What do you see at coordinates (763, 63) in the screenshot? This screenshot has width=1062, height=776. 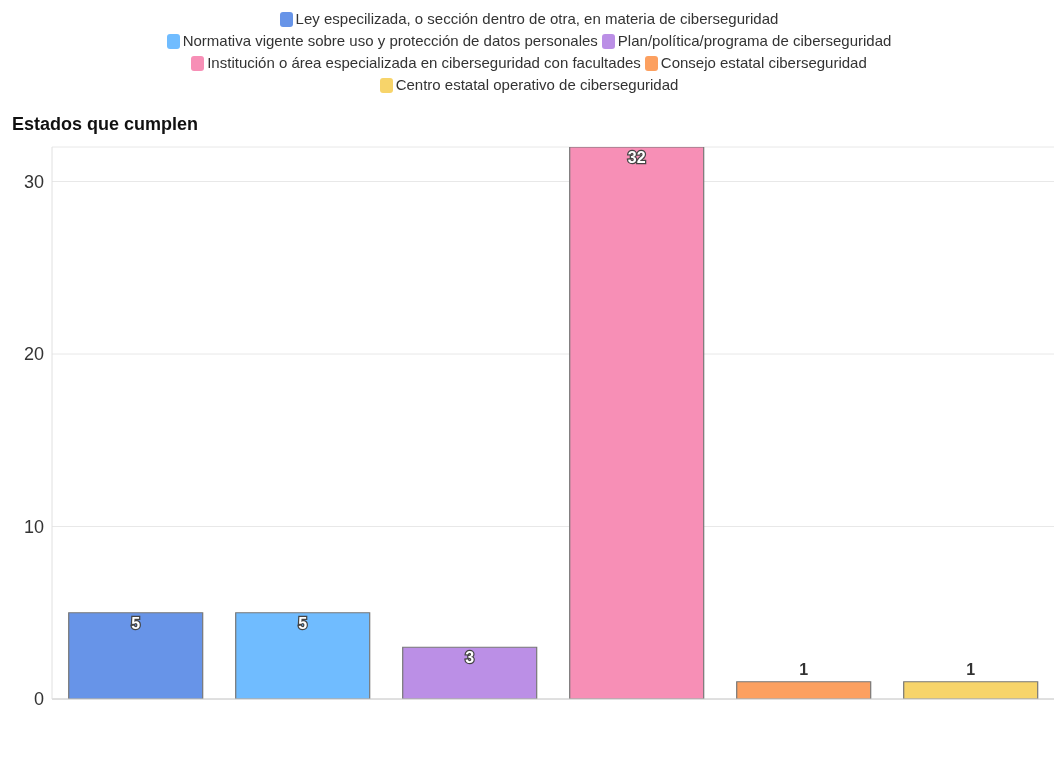 I see `legend-label: Consejo estatal ciberseguridad` at bounding box center [763, 63].